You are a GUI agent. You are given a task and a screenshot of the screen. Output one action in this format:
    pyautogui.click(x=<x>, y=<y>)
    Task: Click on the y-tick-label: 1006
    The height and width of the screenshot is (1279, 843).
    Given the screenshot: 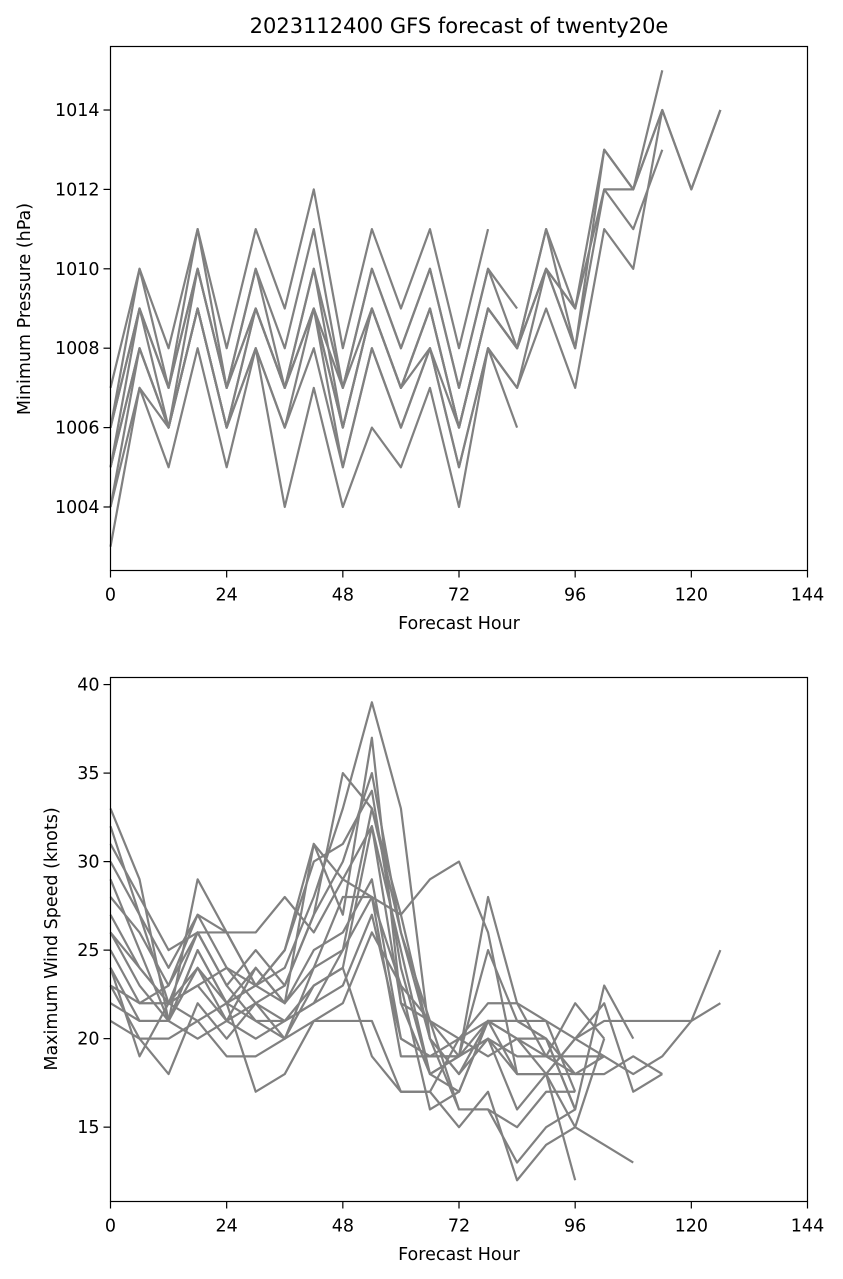 What is the action you would take?
    pyautogui.click(x=77, y=429)
    